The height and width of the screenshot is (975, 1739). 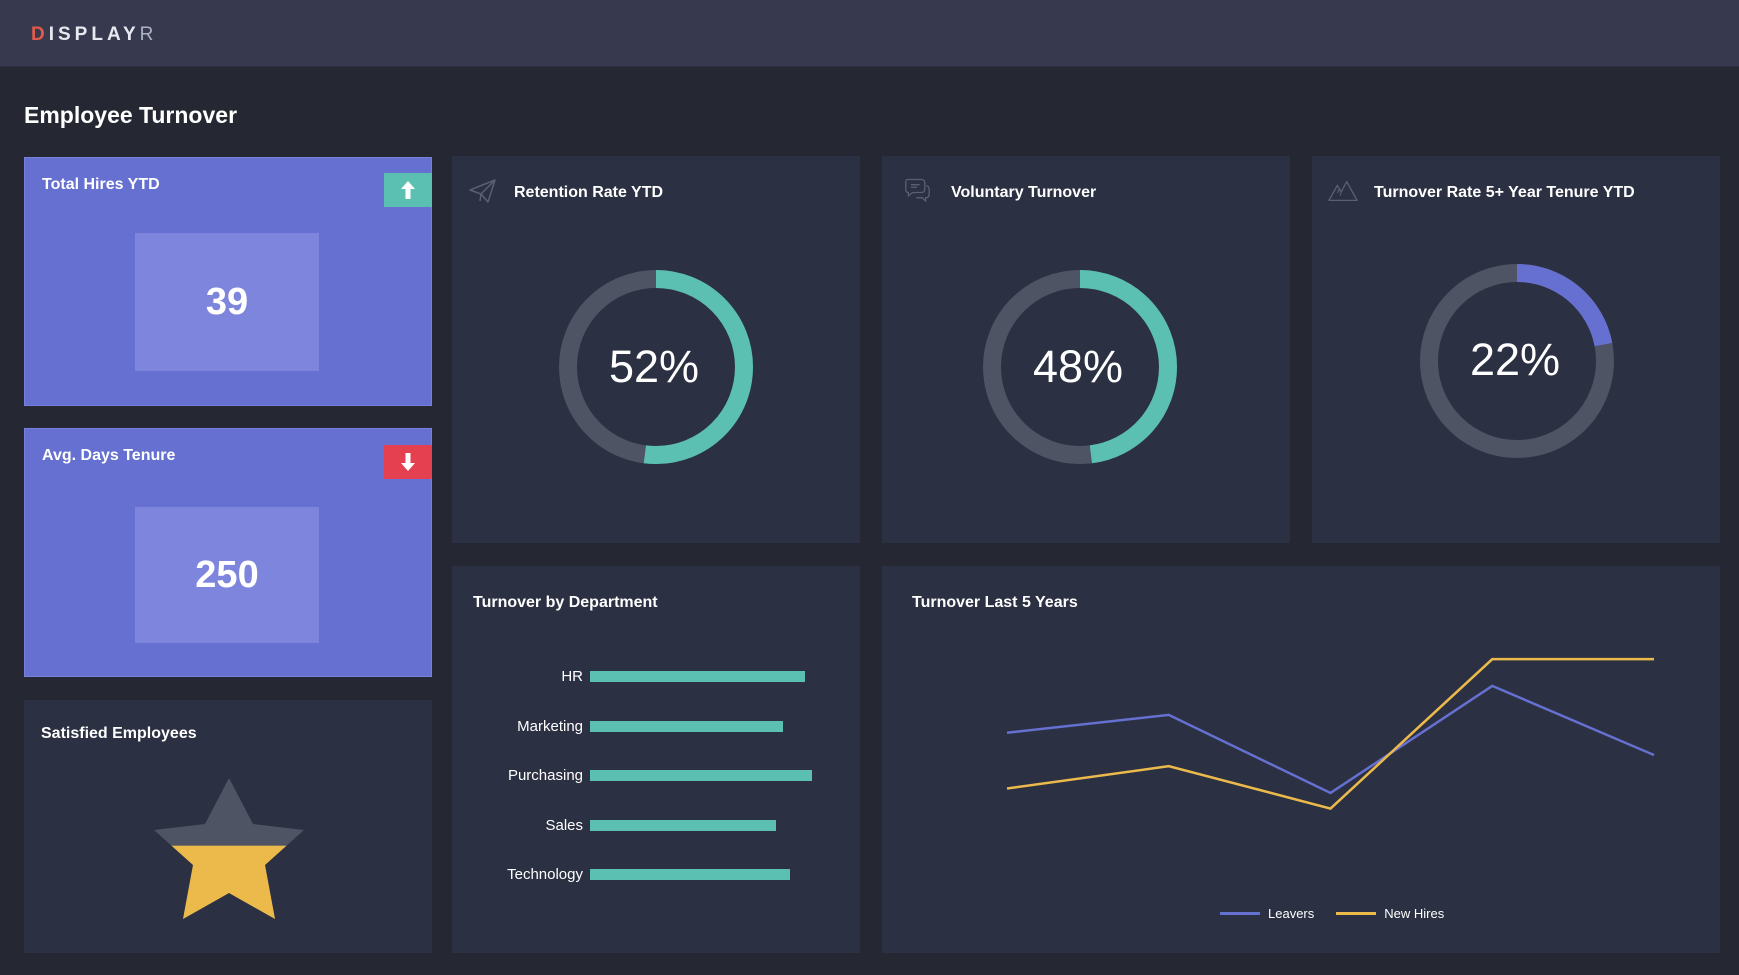 I want to click on legend-label-new-hires: New Hires, so click(x=1414, y=913).